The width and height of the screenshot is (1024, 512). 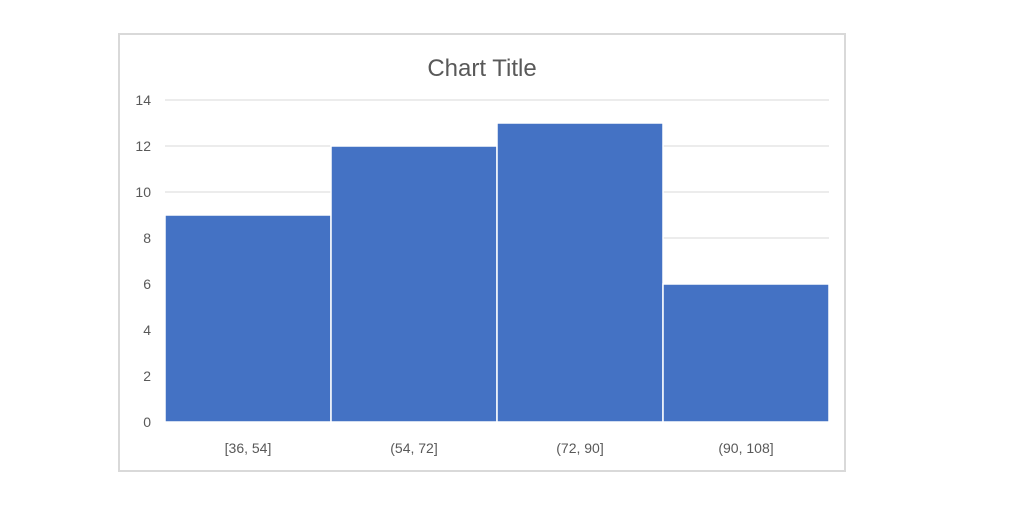 What do you see at coordinates (147, 422) in the screenshot?
I see `y-tick-label: 0` at bounding box center [147, 422].